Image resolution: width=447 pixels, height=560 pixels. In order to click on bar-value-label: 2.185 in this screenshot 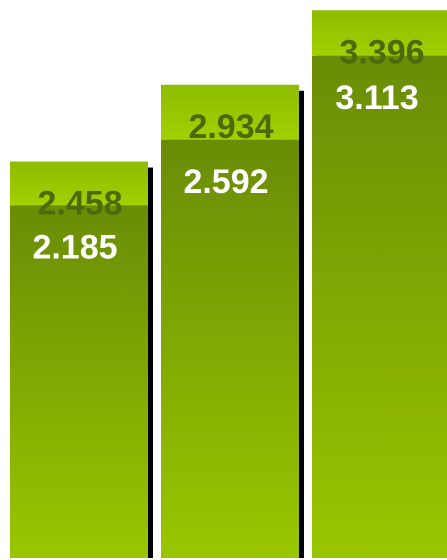, I will do `click(74, 248)`.